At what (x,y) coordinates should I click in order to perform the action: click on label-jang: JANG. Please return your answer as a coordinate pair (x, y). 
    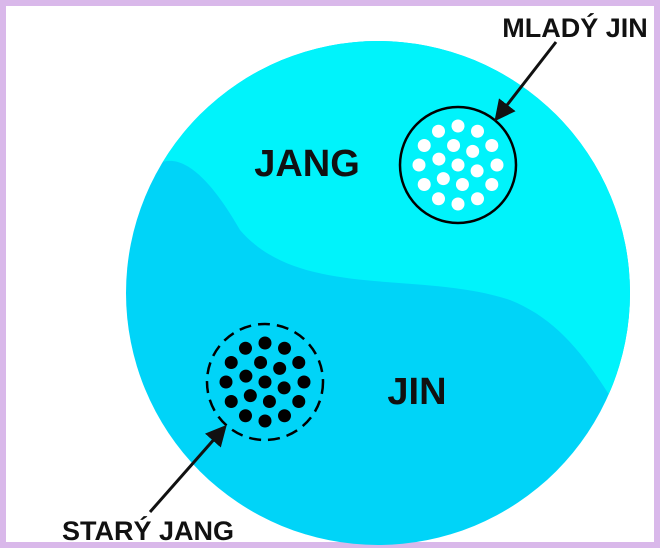
    Looking at the image, I should click on (307, 164).